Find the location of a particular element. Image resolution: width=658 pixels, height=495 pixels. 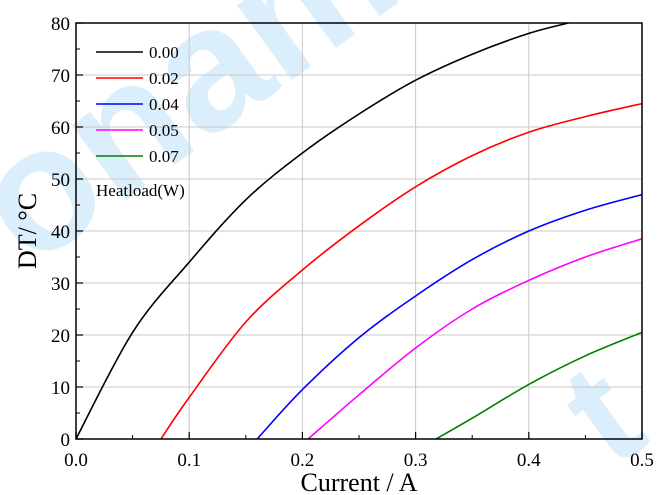

y-tick-label: 30 is located at coordinates (60, 284).